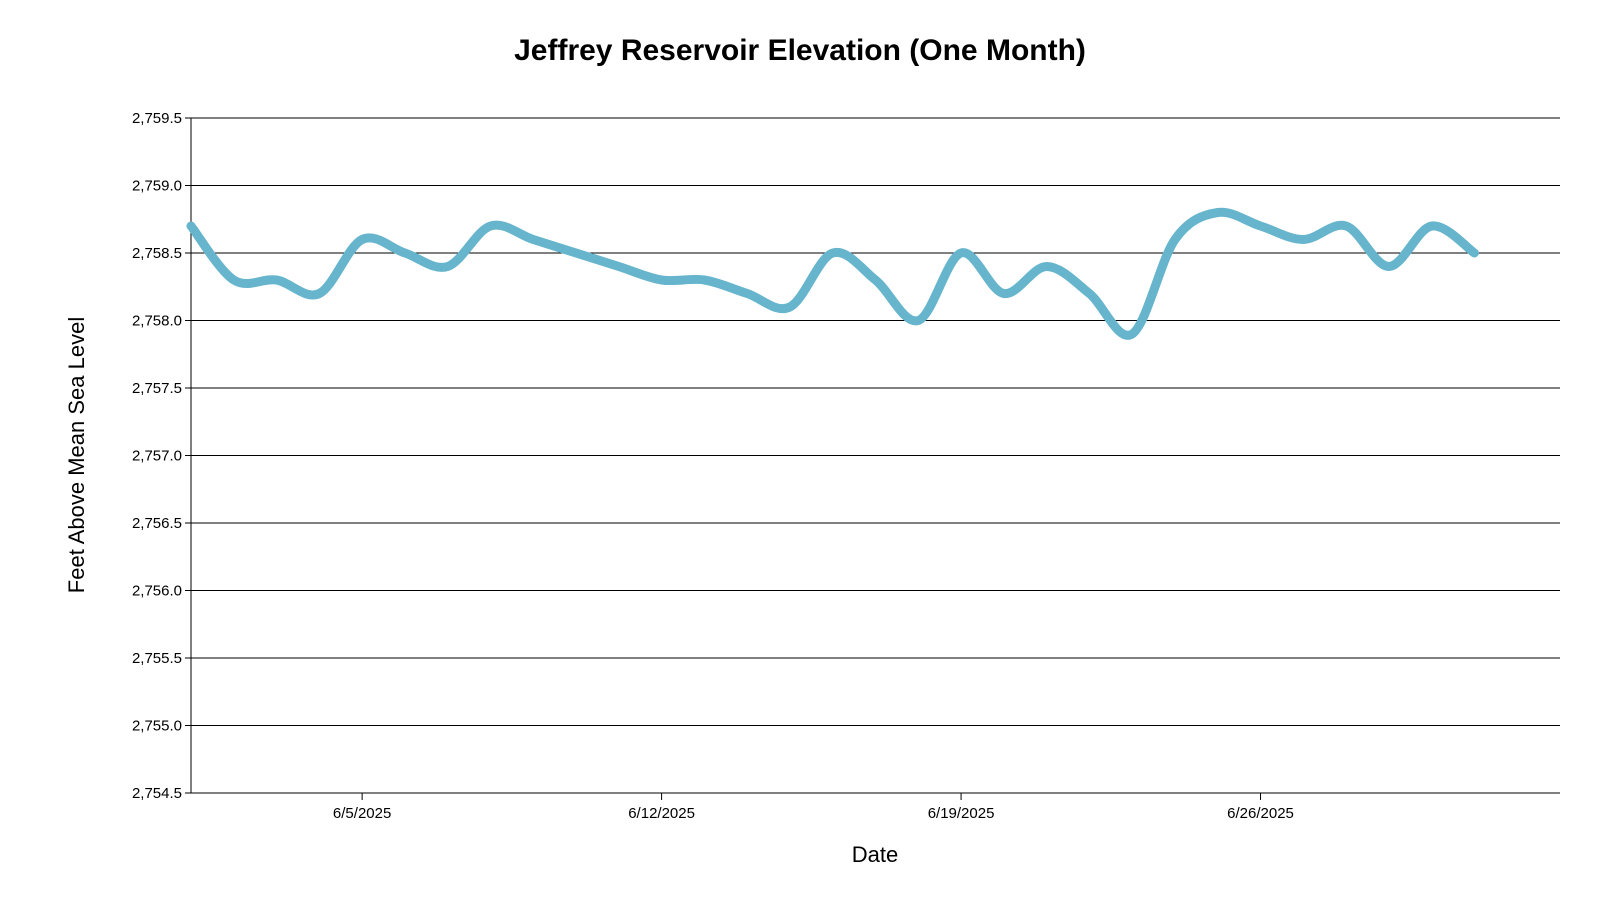 This screenshot has width=1600, height=900. Describe the element at coordinates (362, 813) in the screenshot. I see `x-tick-label: 6/5/2025` at that location.